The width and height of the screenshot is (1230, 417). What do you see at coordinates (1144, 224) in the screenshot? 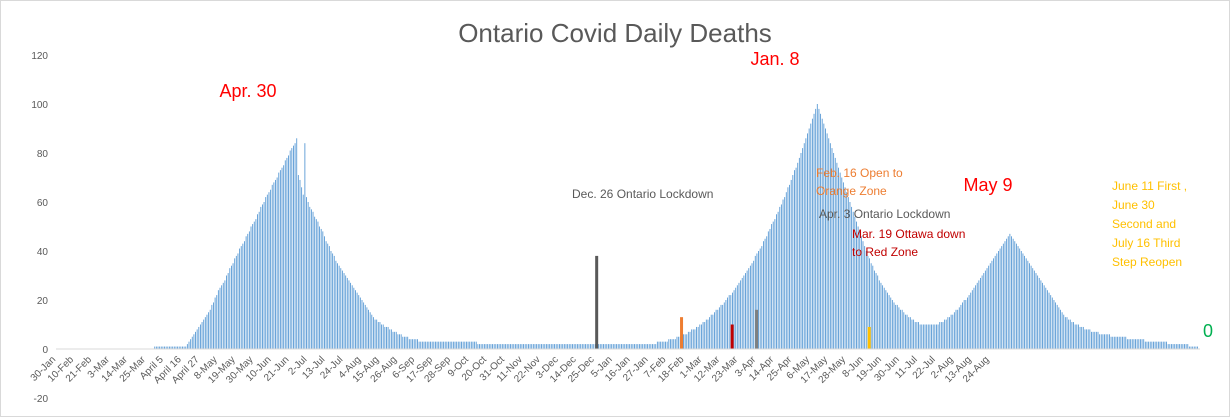
I see `annotation-jun-line3: Second and` at bounding box center [1144, 224].